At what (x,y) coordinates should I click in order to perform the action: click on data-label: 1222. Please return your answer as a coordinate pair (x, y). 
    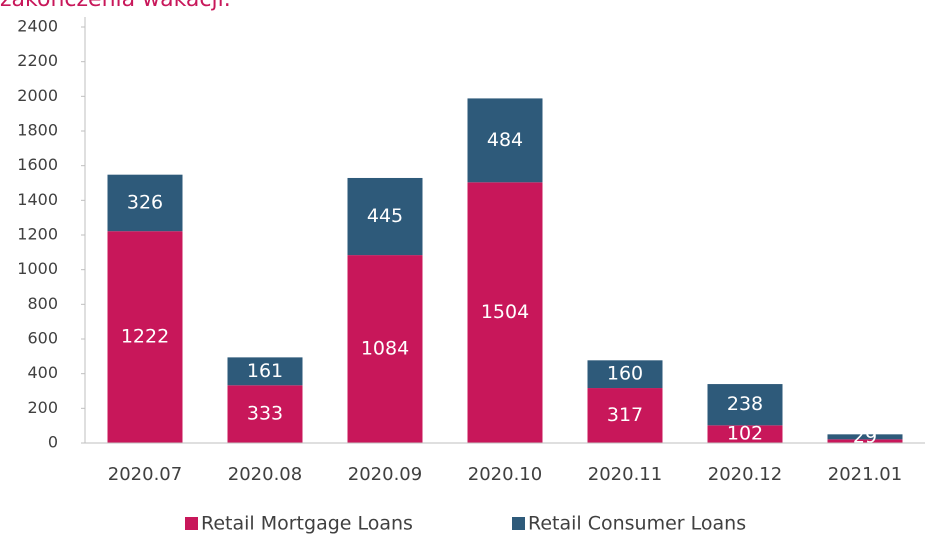
    Looking at the image, I should click on (145, 337).